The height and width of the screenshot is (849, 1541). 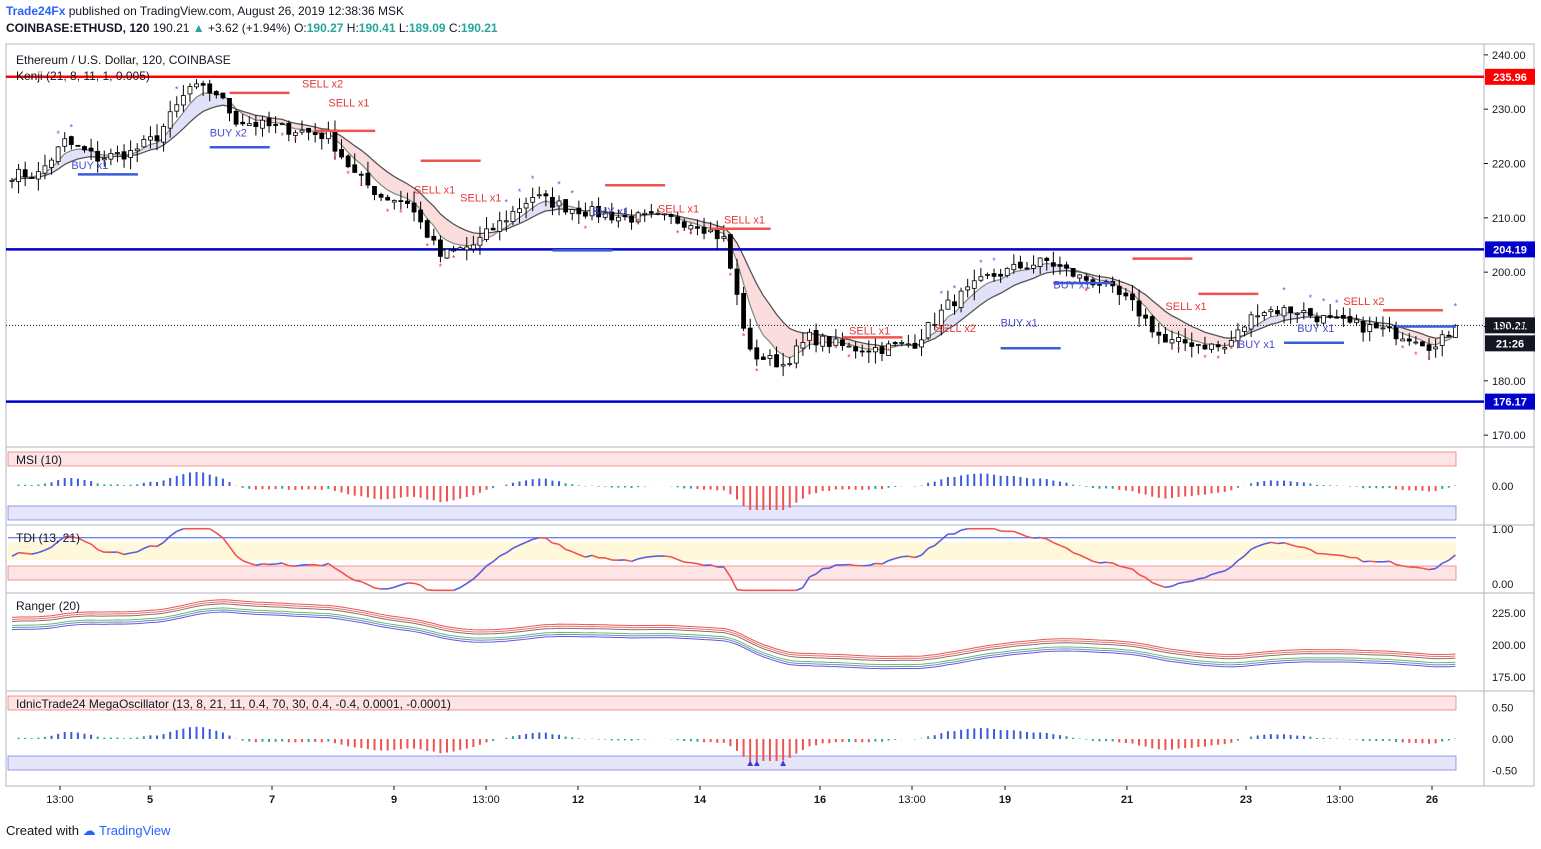 What do you see at coordinates (249, 28) in the screenshot?
I see `price-change: +3.62 (+1.94%)` at bounding box center [249, 28].